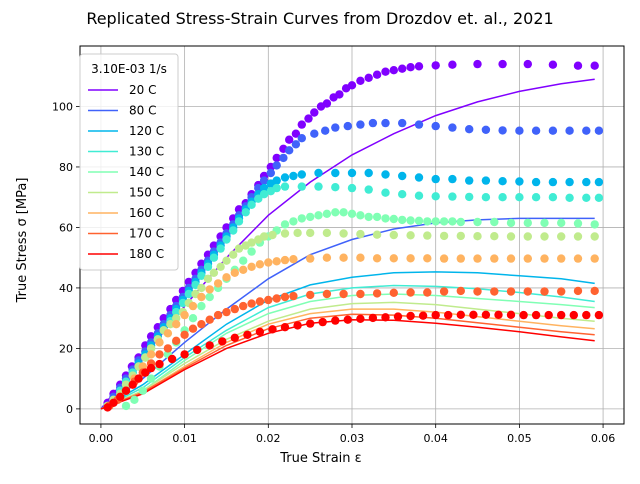 The height and width of the screenshot is (484, 640). What do you see at coordinates (62, 106) in the screenshot?
I see `y-tick-label: 100` at bounding box center [62, 106].